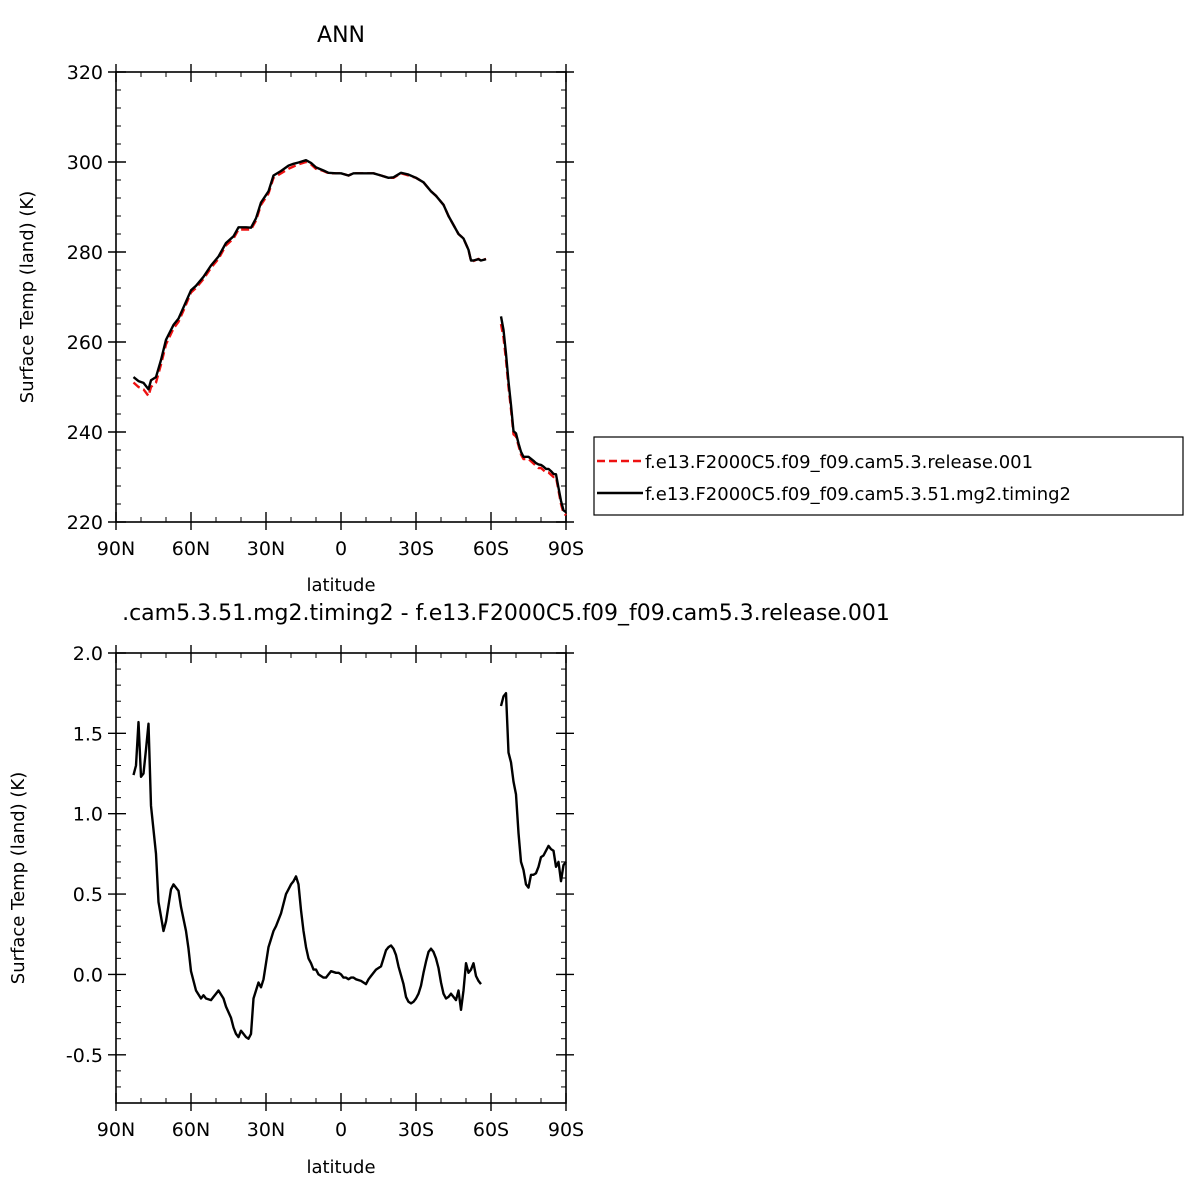  I want to click on y-tick-label: 240, so click(85, 433).